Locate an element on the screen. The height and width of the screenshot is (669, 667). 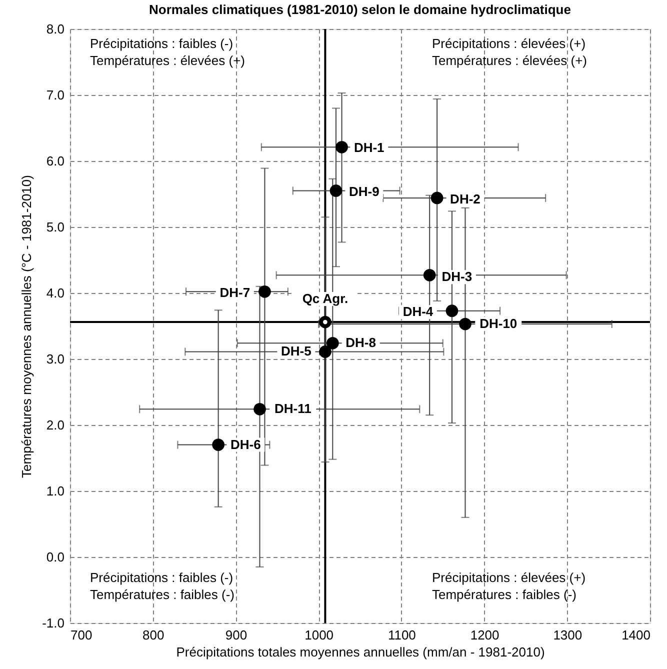
annotation: Précipitations : faibles (-) Températures : élevées (+) is located at coordinates (167, 52).